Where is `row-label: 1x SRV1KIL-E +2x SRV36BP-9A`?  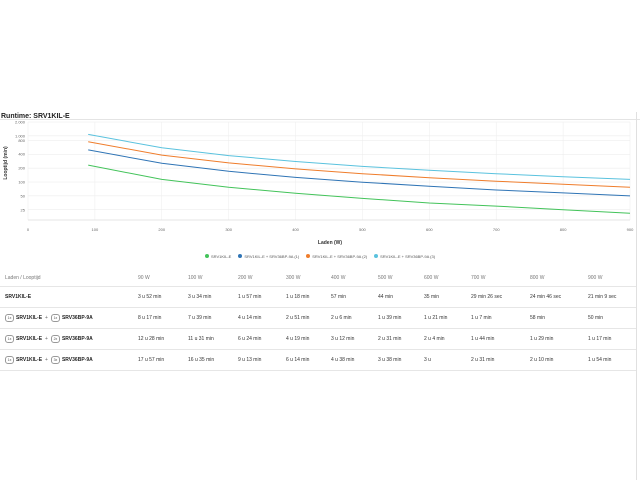
row-label: 1x SRV1KIL-E +2x SRV36BP-9A is located at coordinates (49, 339).